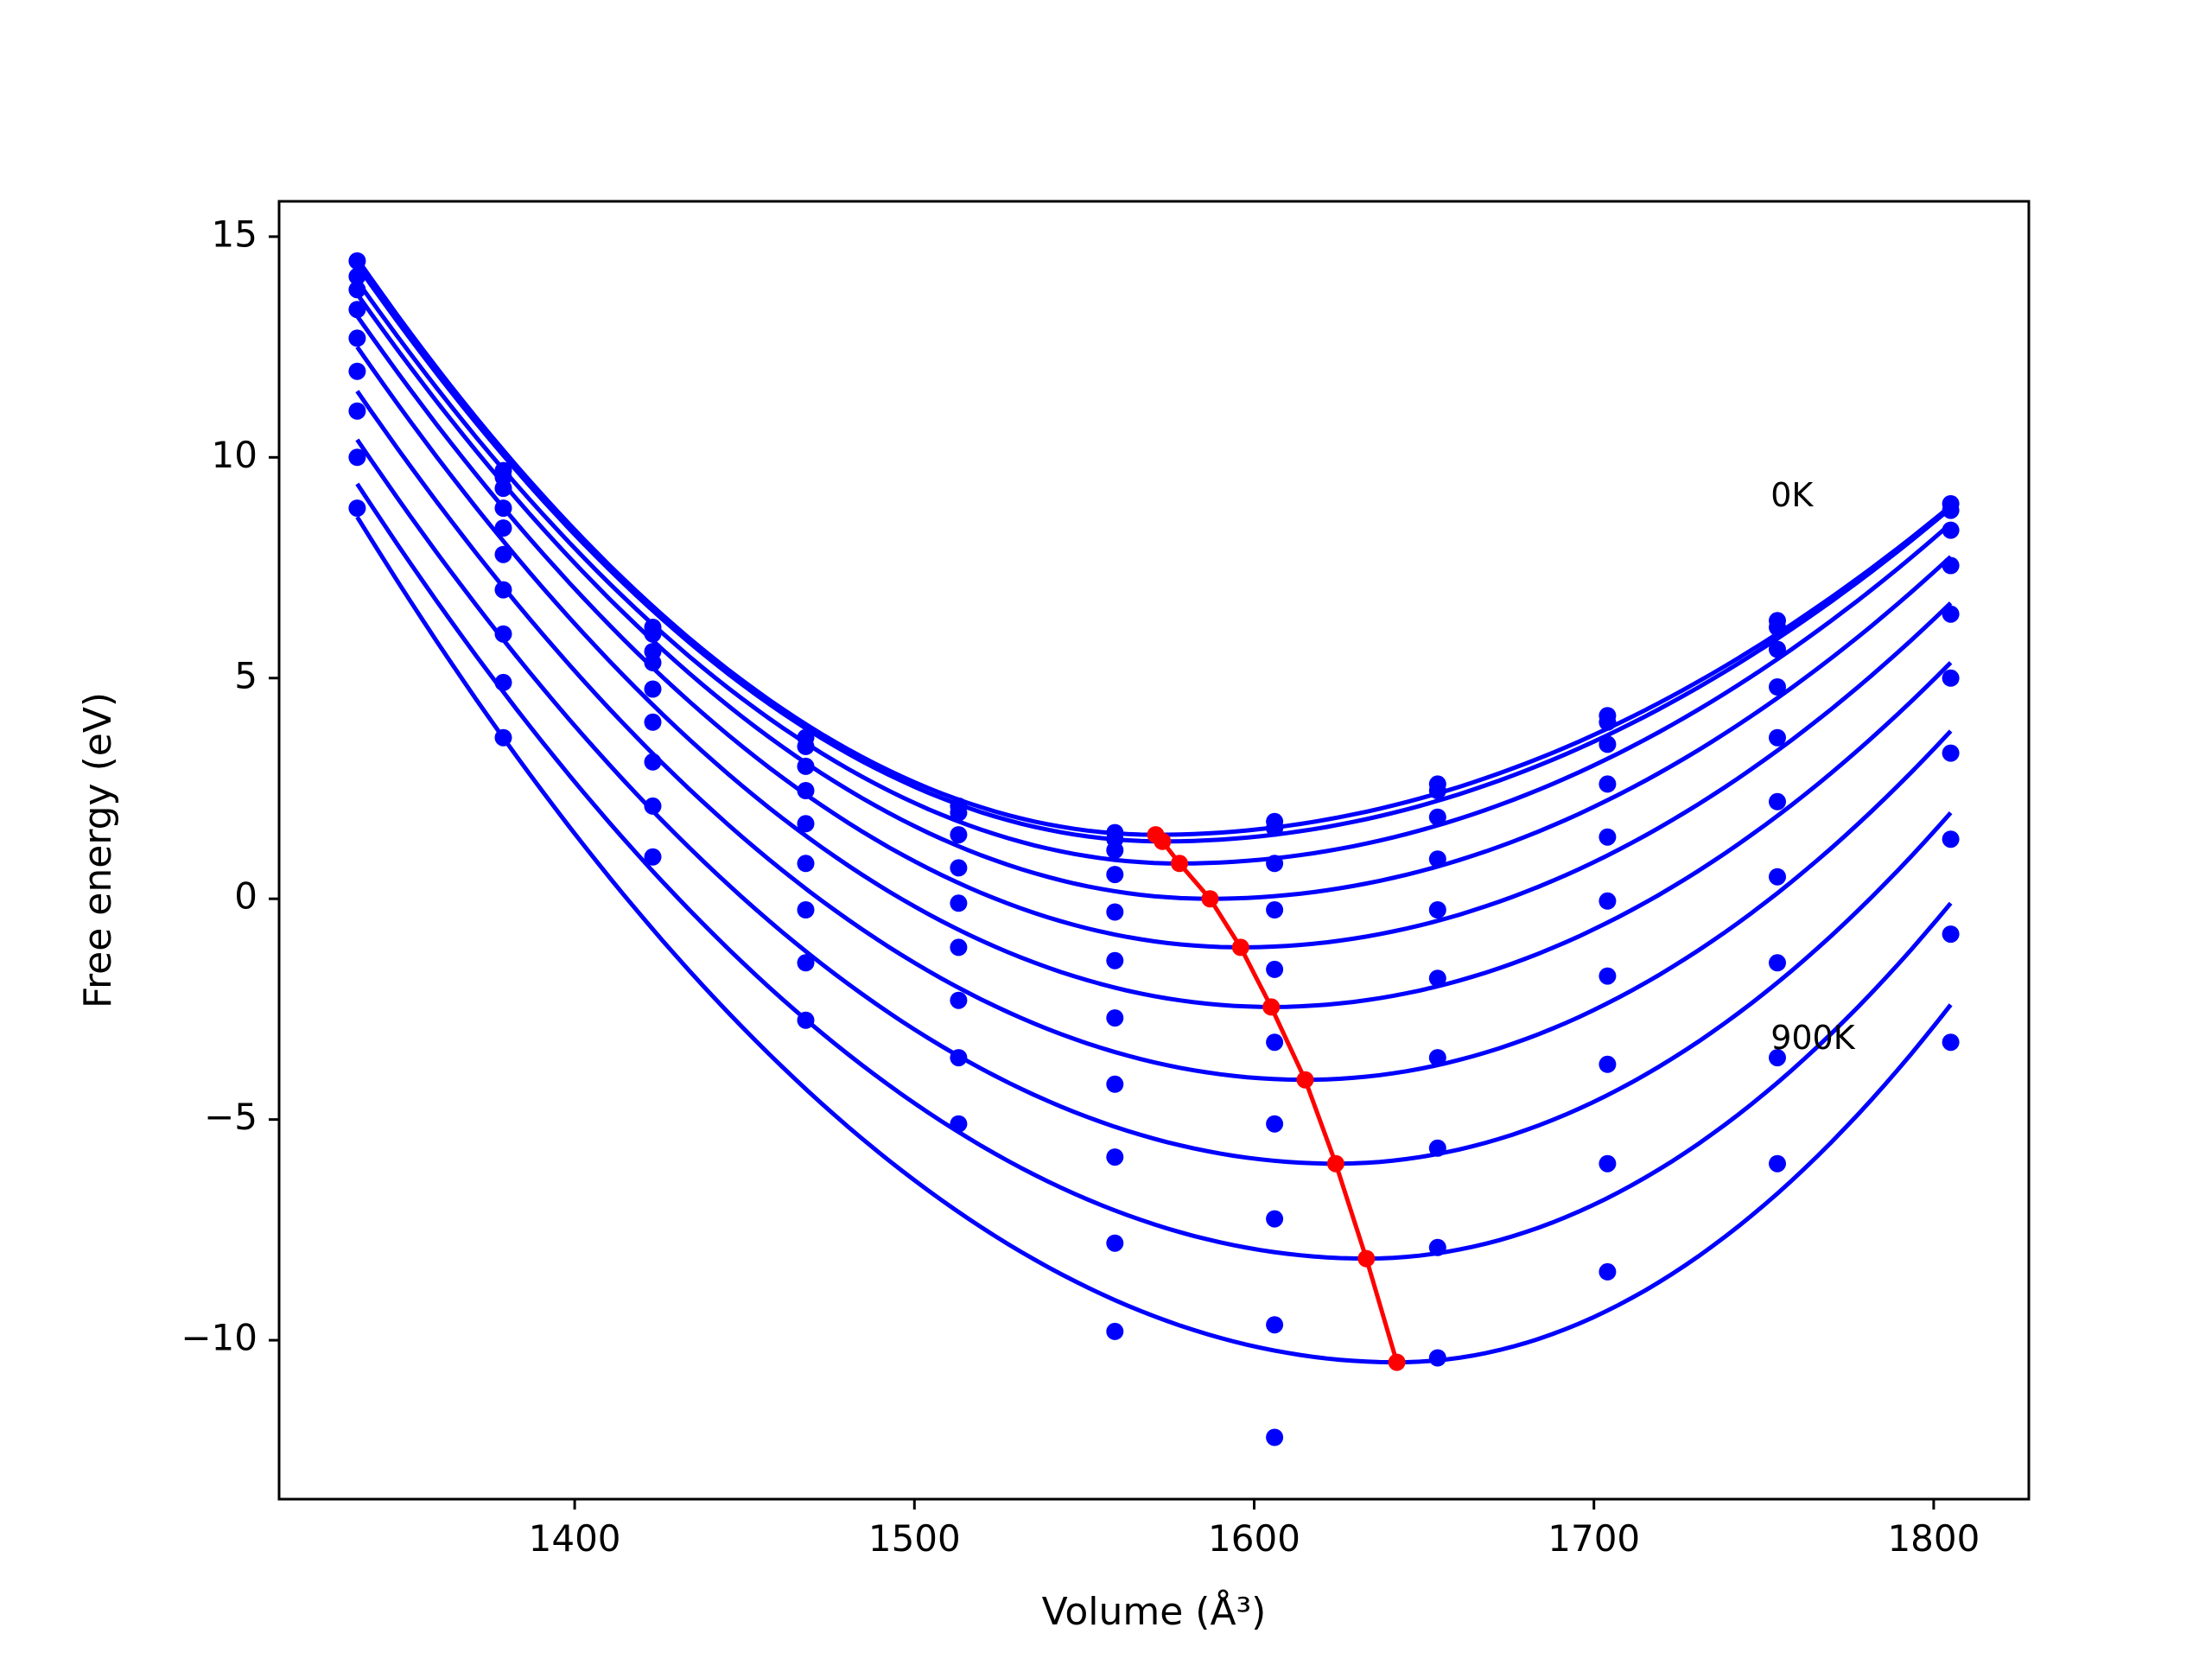  Describe the element at coordinates (1813, 766) in the screenshot. I see `annotations: 0K 900K` at that location.